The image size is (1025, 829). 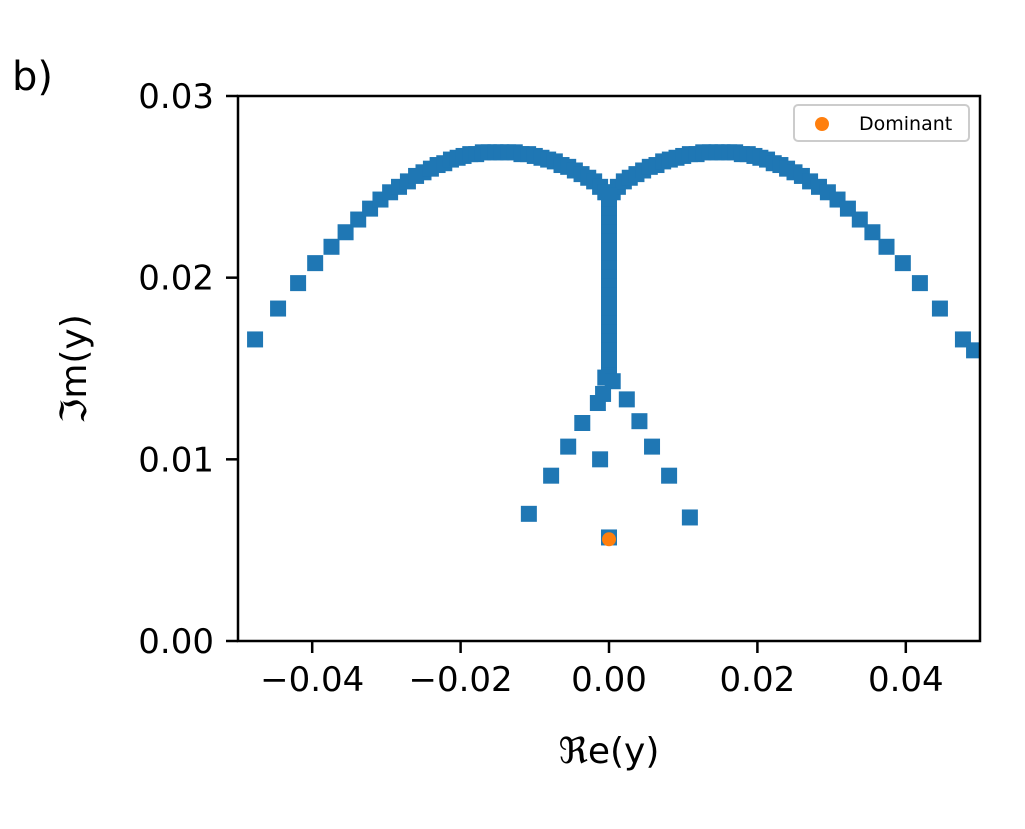 What do you see at coordinates (176, 460) in the screenshot?
I see `y-tick-label: 0.01` at bounding box center [176, 460].